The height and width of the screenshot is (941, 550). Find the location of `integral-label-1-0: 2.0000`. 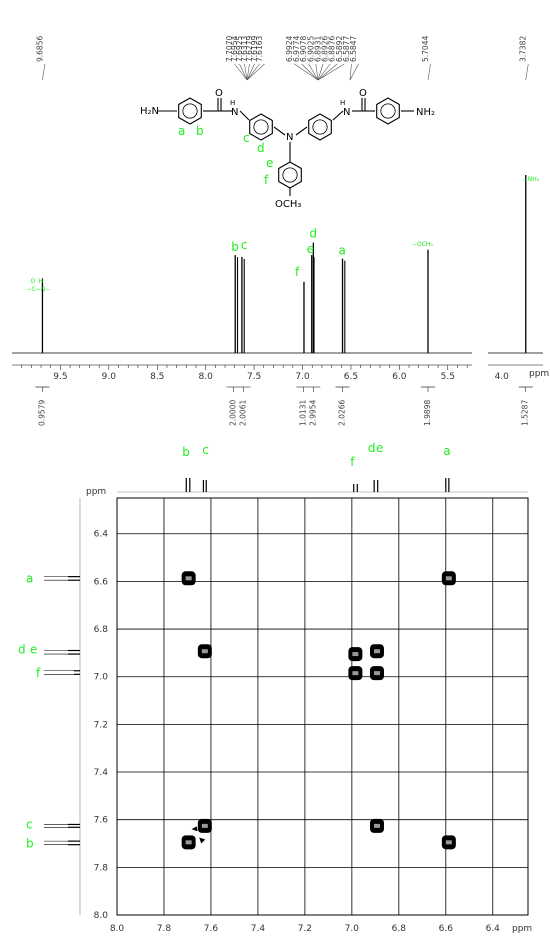

integral-label-1-0: 2.0000 is located at coordinates (233, 413).